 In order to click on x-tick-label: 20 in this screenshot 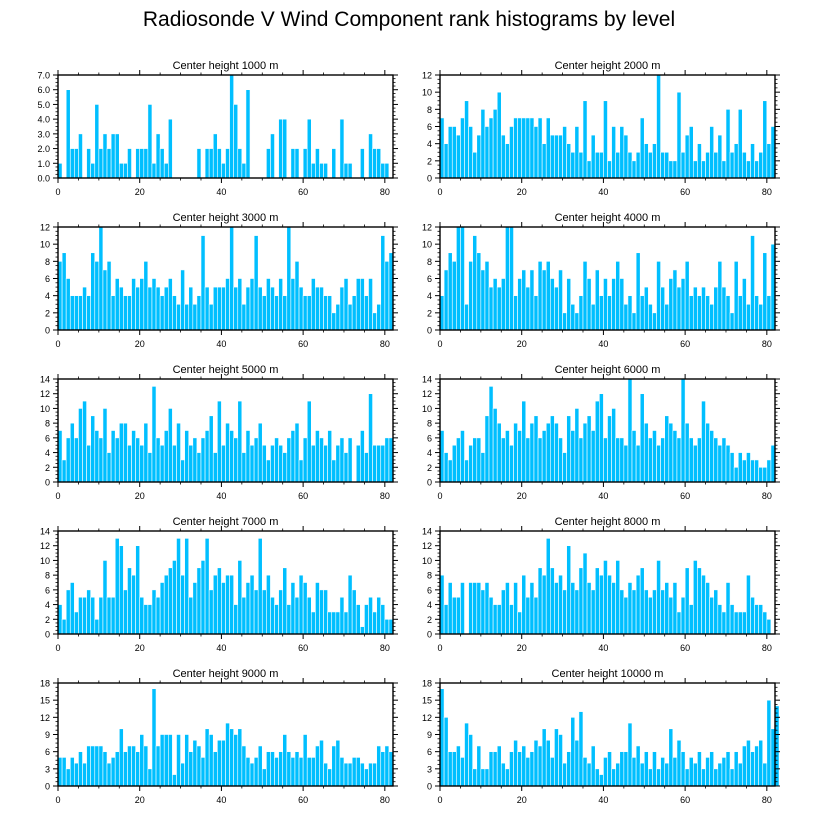, I will do `click(522, 648)`.